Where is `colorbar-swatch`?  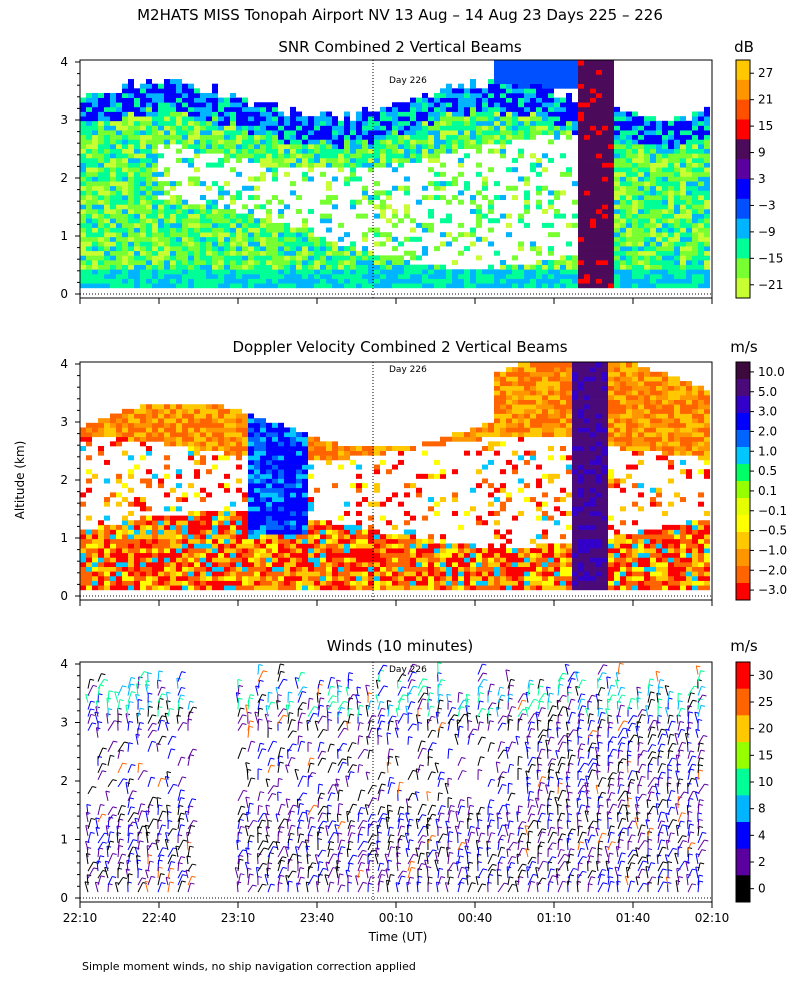 colorbar-swatch is located at coordinates (743, 249).